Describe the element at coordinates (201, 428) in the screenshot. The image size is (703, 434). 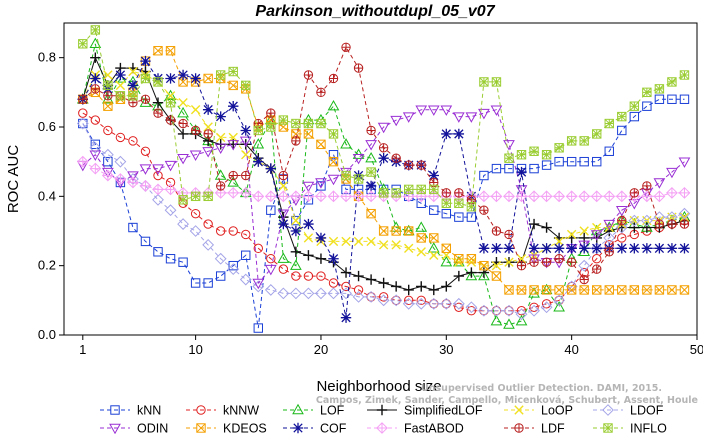
I see `legend-marker-kdeos` at that location.